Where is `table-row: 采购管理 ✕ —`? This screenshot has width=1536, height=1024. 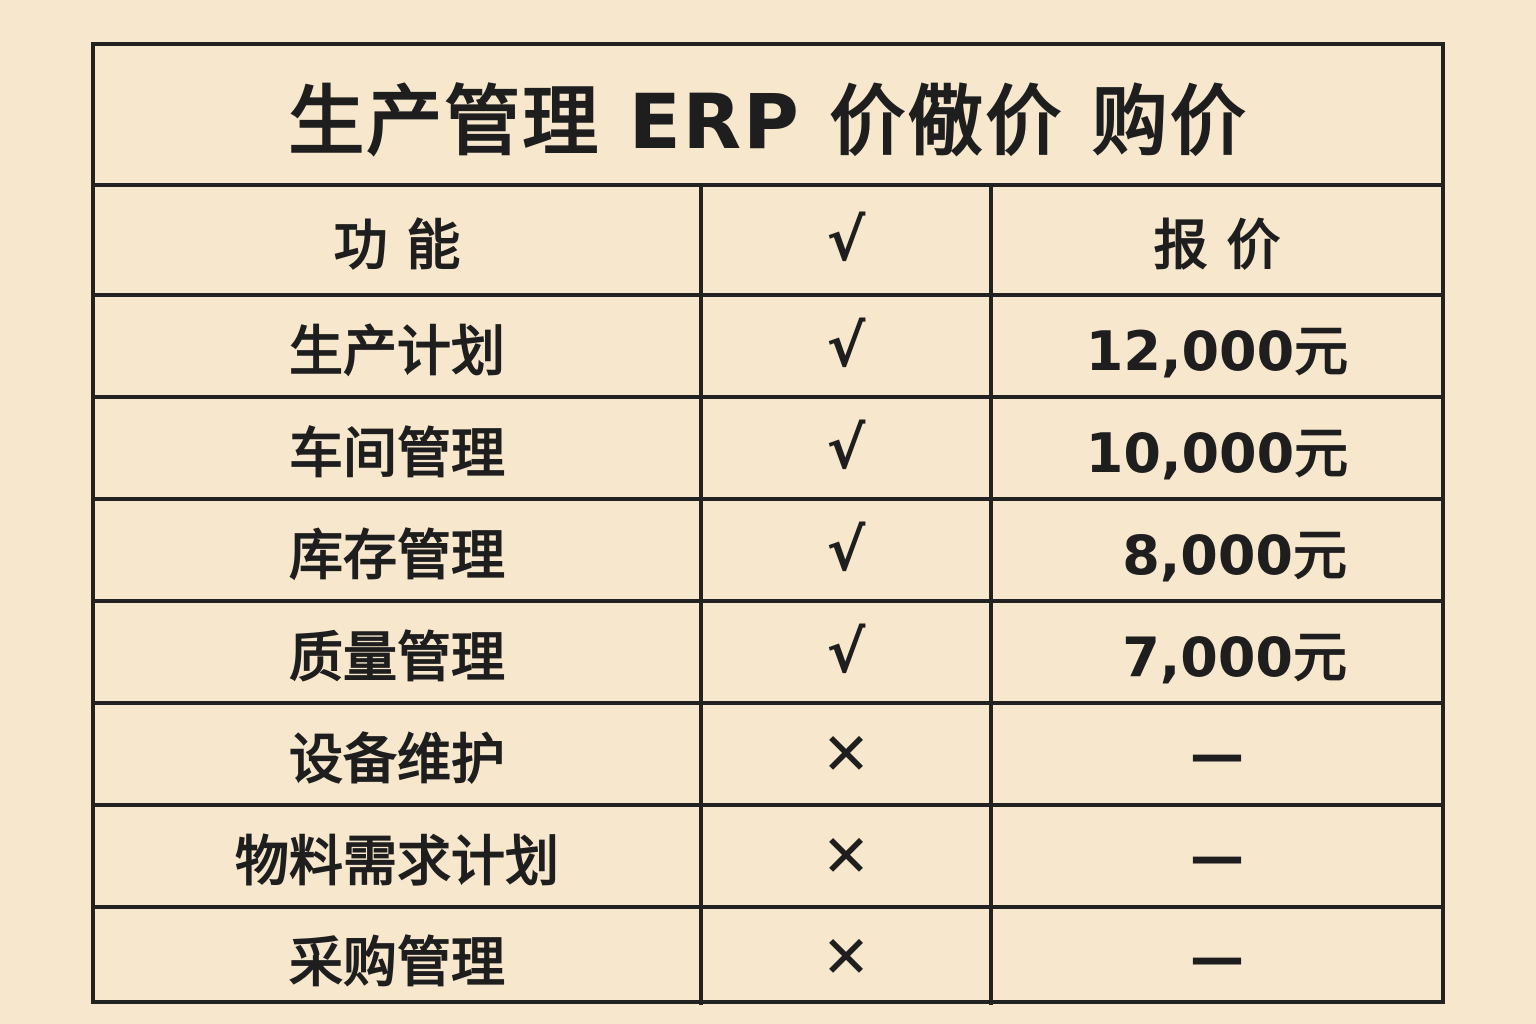
table-row: 采购管理 ✕ — is located at coordinates (768, 957).